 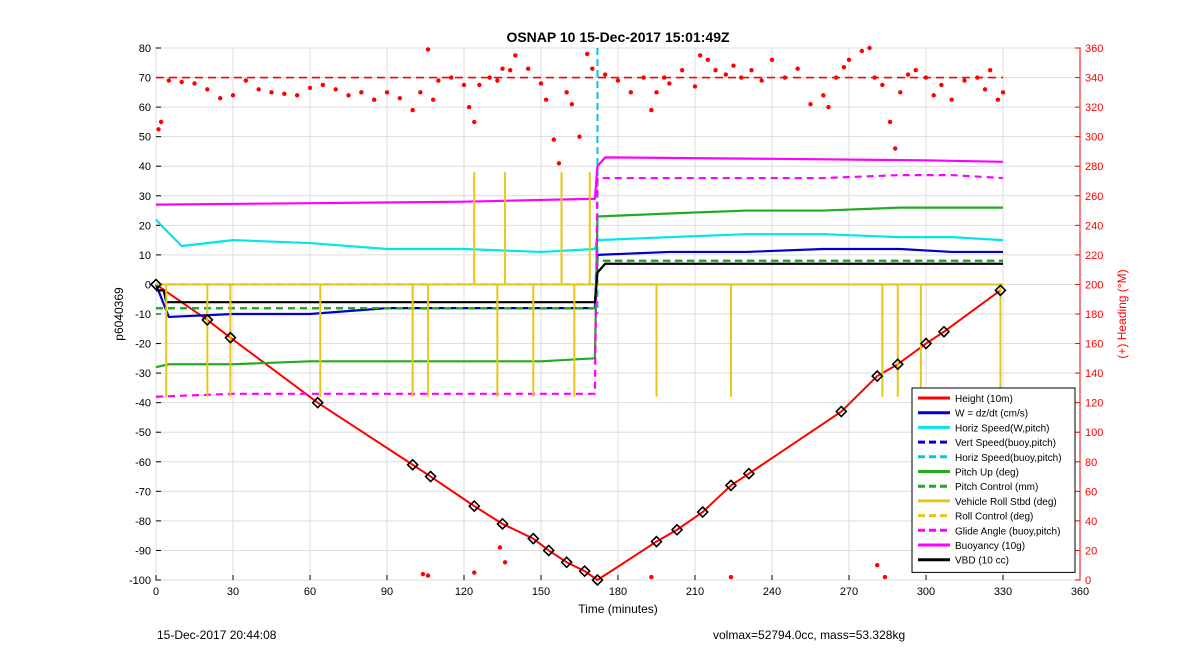 I want to click on x-tick-label: 0, so click(x=156, y=592).